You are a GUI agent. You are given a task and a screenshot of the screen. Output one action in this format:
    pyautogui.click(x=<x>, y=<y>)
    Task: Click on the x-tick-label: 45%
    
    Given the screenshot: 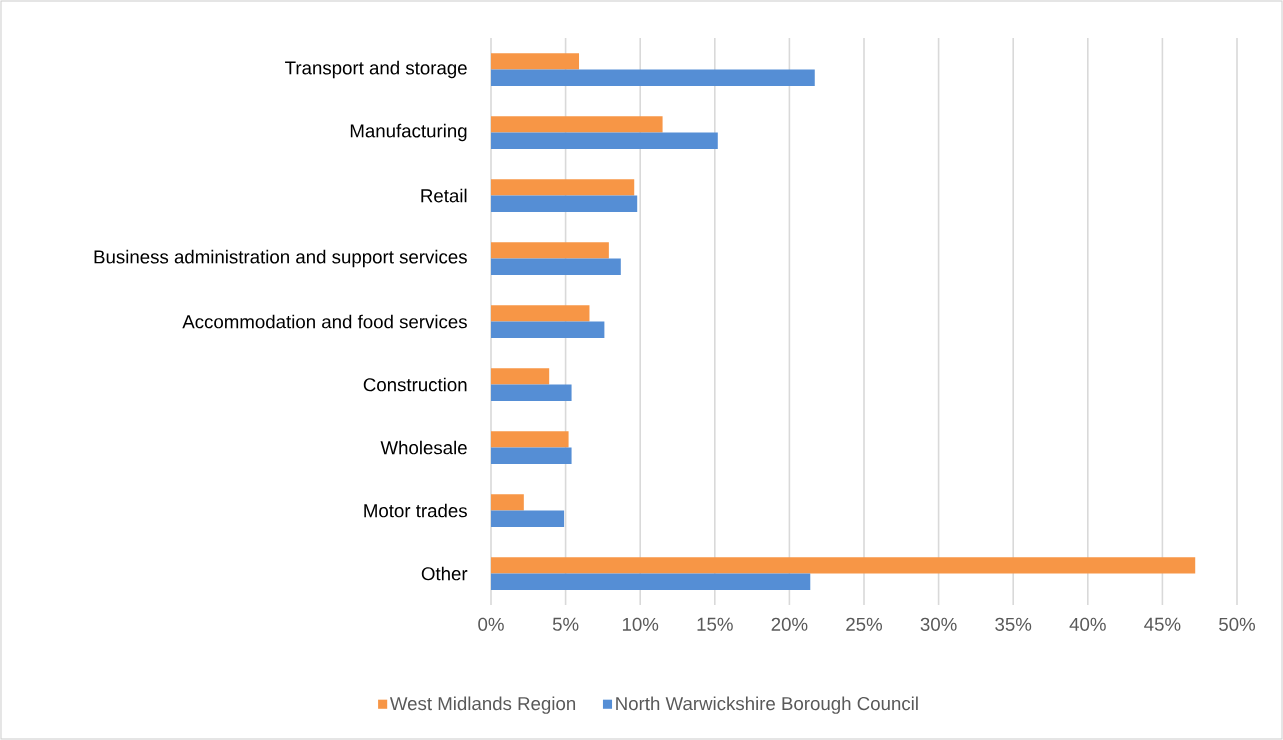 What is the action you would take?
    pyautogui.click(x=1162, y=624)
    